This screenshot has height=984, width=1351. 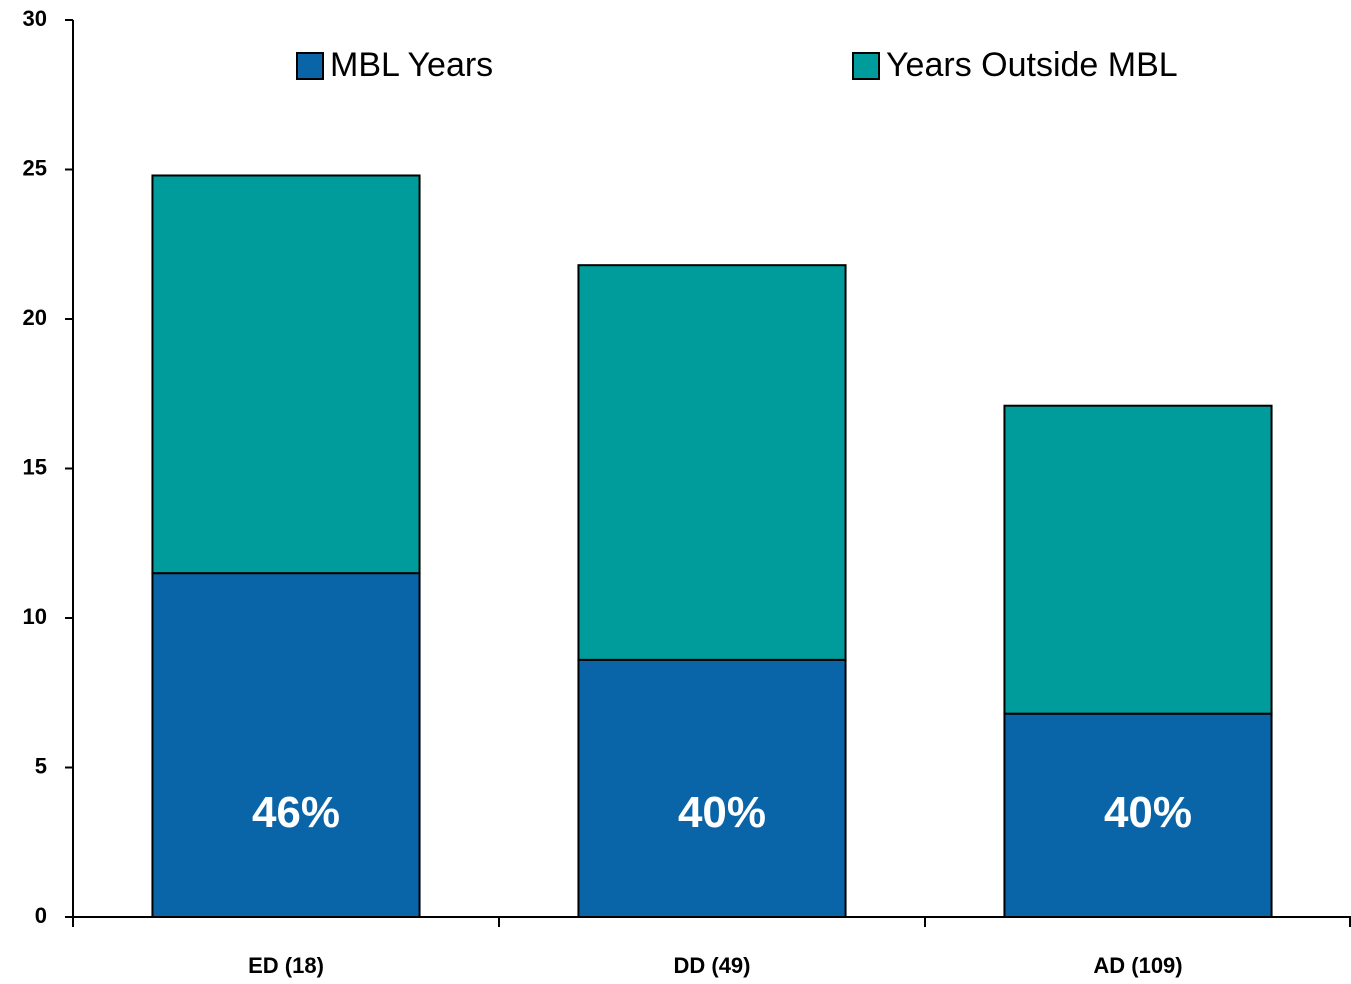 I want to click on y-tick-label: 30, so click(x=35, y=18).